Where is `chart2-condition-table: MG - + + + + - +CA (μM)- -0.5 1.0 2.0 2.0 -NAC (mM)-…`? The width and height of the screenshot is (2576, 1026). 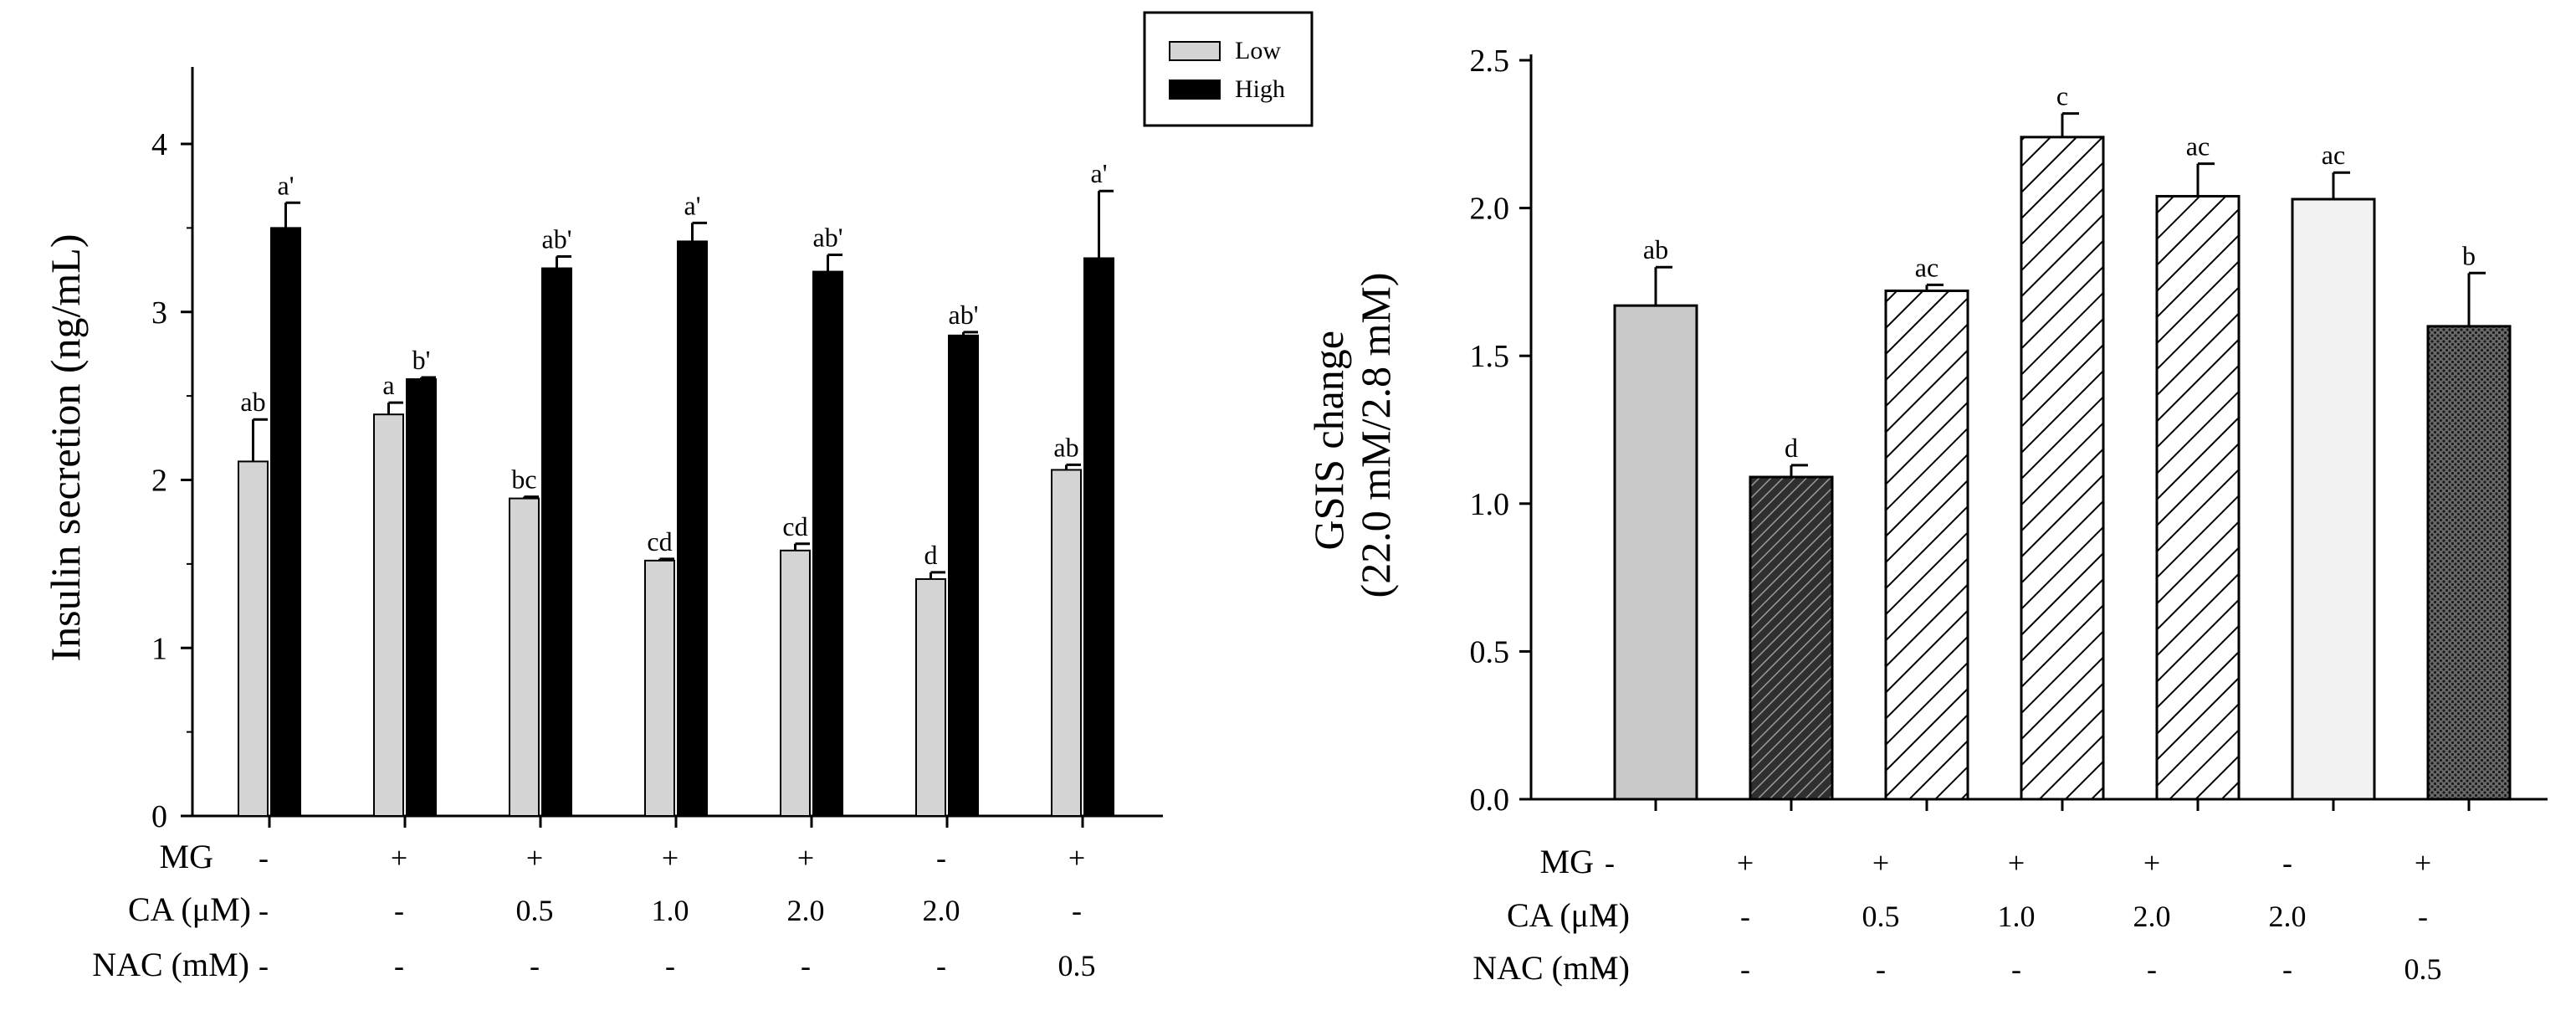 chart2-condition-table: MG - + + + + - +CA (μM)- -0.5 1.0 2.0 2.0 -NAC (mM)-… is located at coordinates (1957, 915).